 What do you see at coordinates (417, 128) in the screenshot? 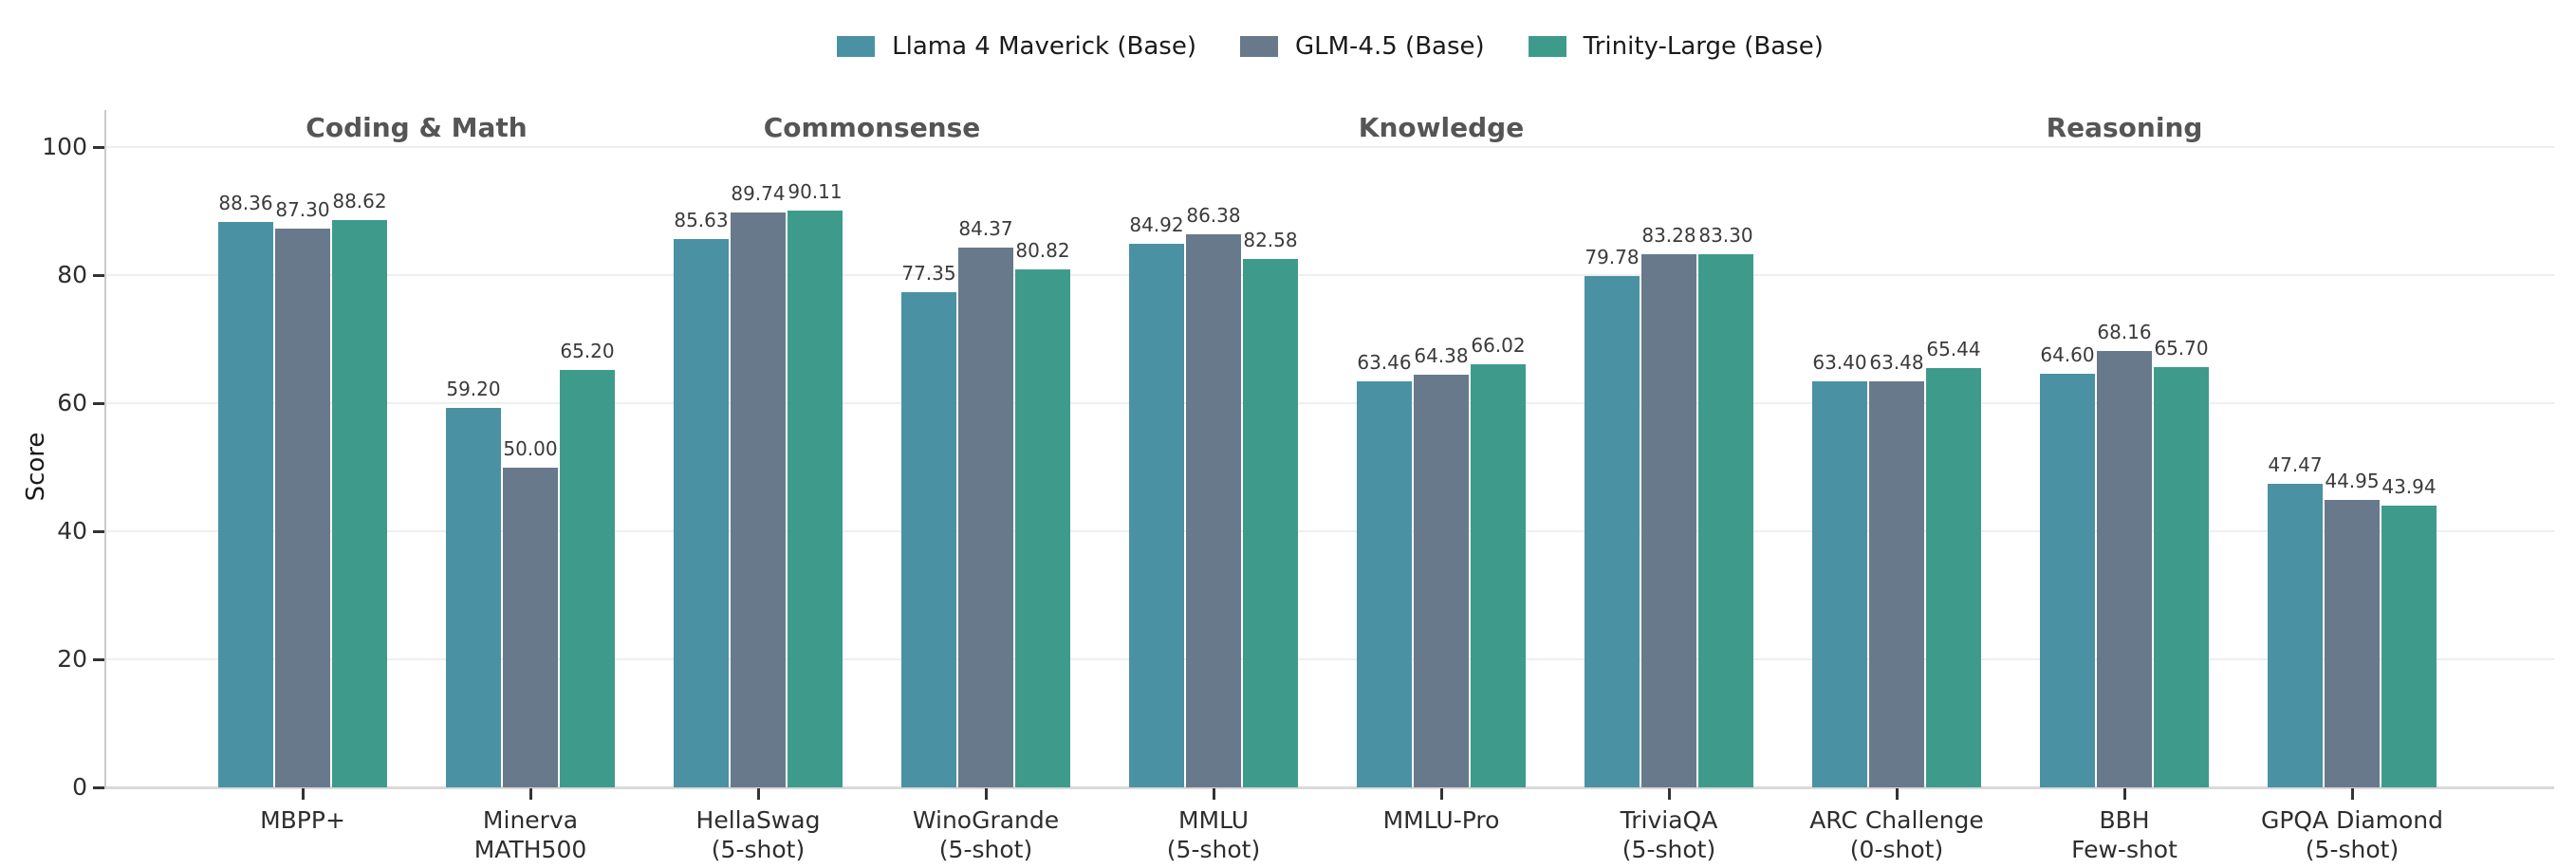
I see `section-header: Coding & Math` at bounding box center [417, 128].